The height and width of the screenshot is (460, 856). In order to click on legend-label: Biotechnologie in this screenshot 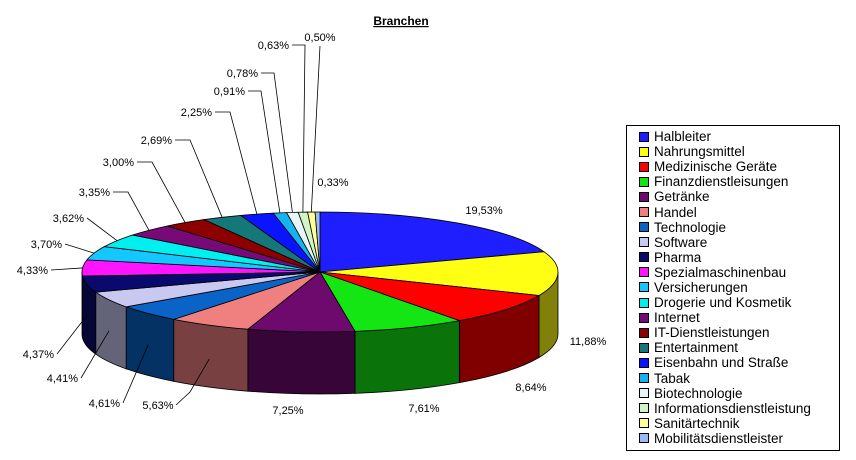, I will do `click(698, 393)`.